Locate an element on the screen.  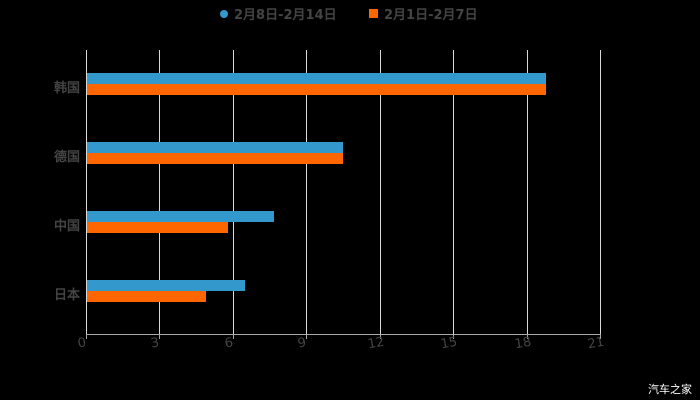
x-tick-label: 21 is located at coordinates (596, 343).